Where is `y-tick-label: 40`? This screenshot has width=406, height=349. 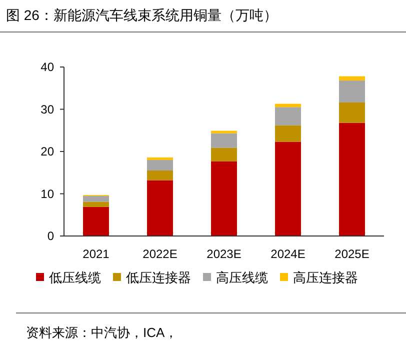
y-tick-label: 40 is located at coordinates (47, 67).